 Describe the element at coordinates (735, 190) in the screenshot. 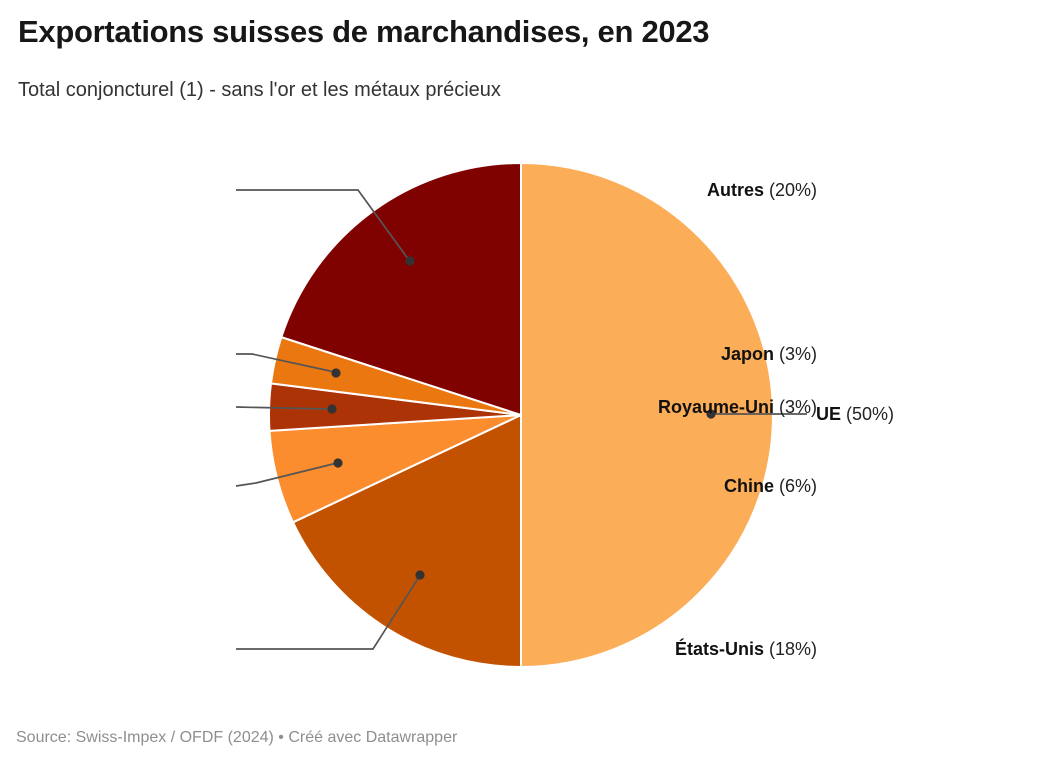

I see `slice-label-name: Autres` at that location.